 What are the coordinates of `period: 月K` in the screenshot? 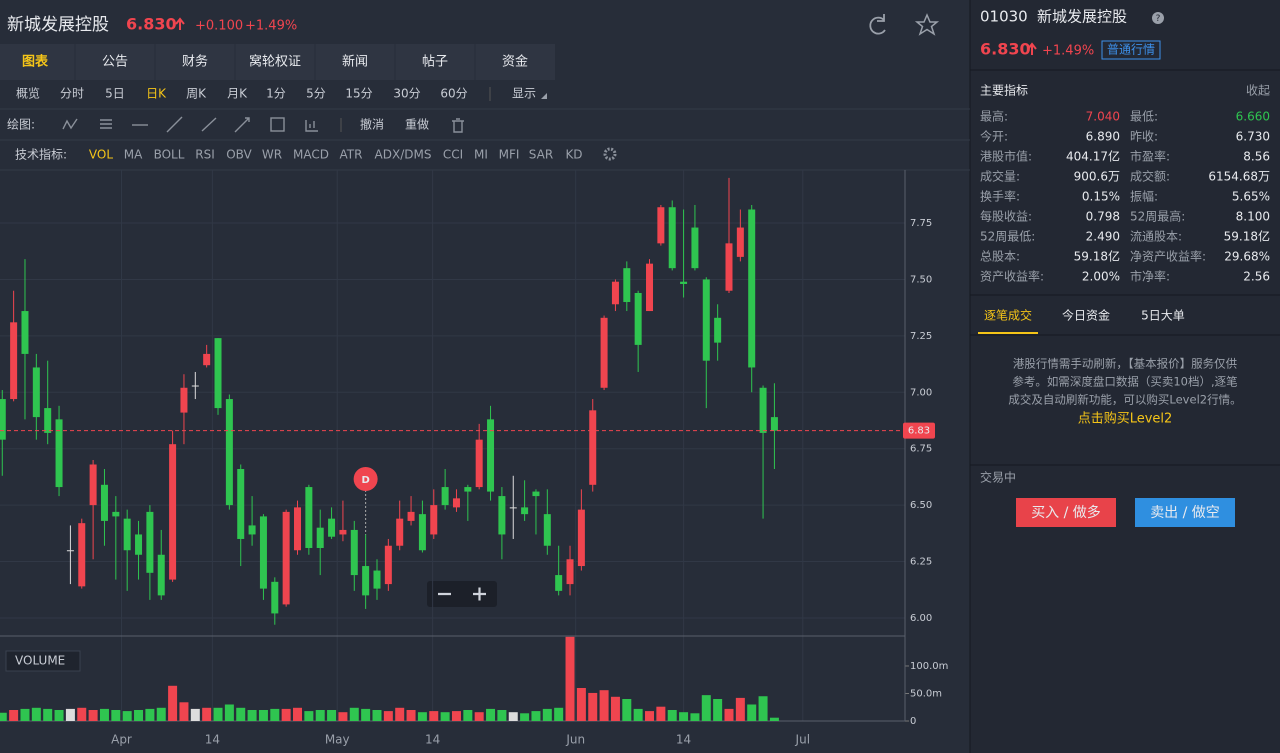 It's located at (237, 94).